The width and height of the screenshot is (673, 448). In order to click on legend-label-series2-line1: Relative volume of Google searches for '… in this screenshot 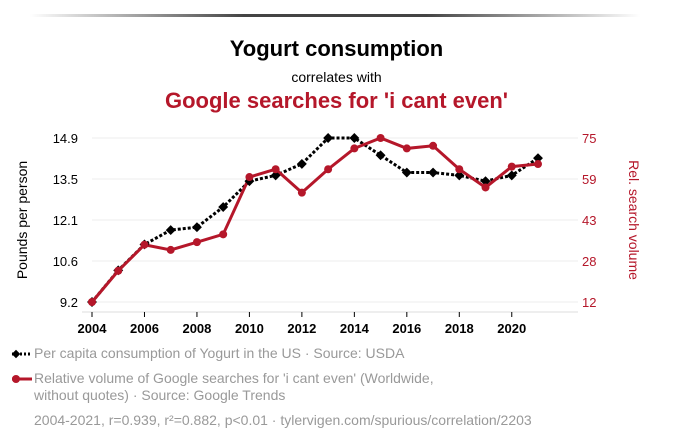, I will do `click(234, 378)`.